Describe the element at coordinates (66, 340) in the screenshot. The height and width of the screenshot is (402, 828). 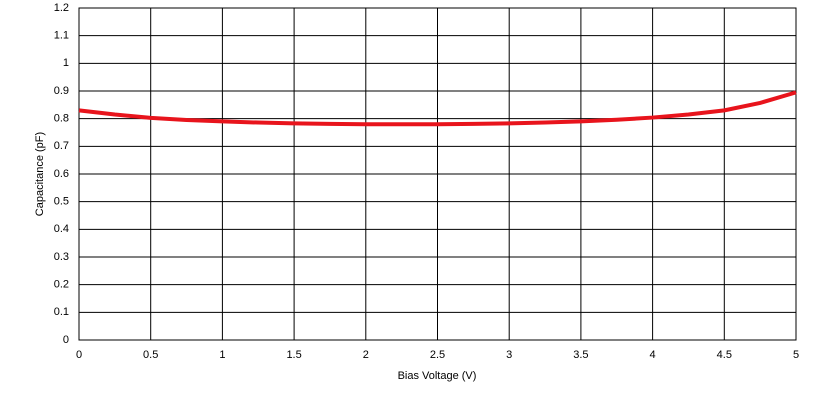
I see `y-tick-label: 0` at that location.